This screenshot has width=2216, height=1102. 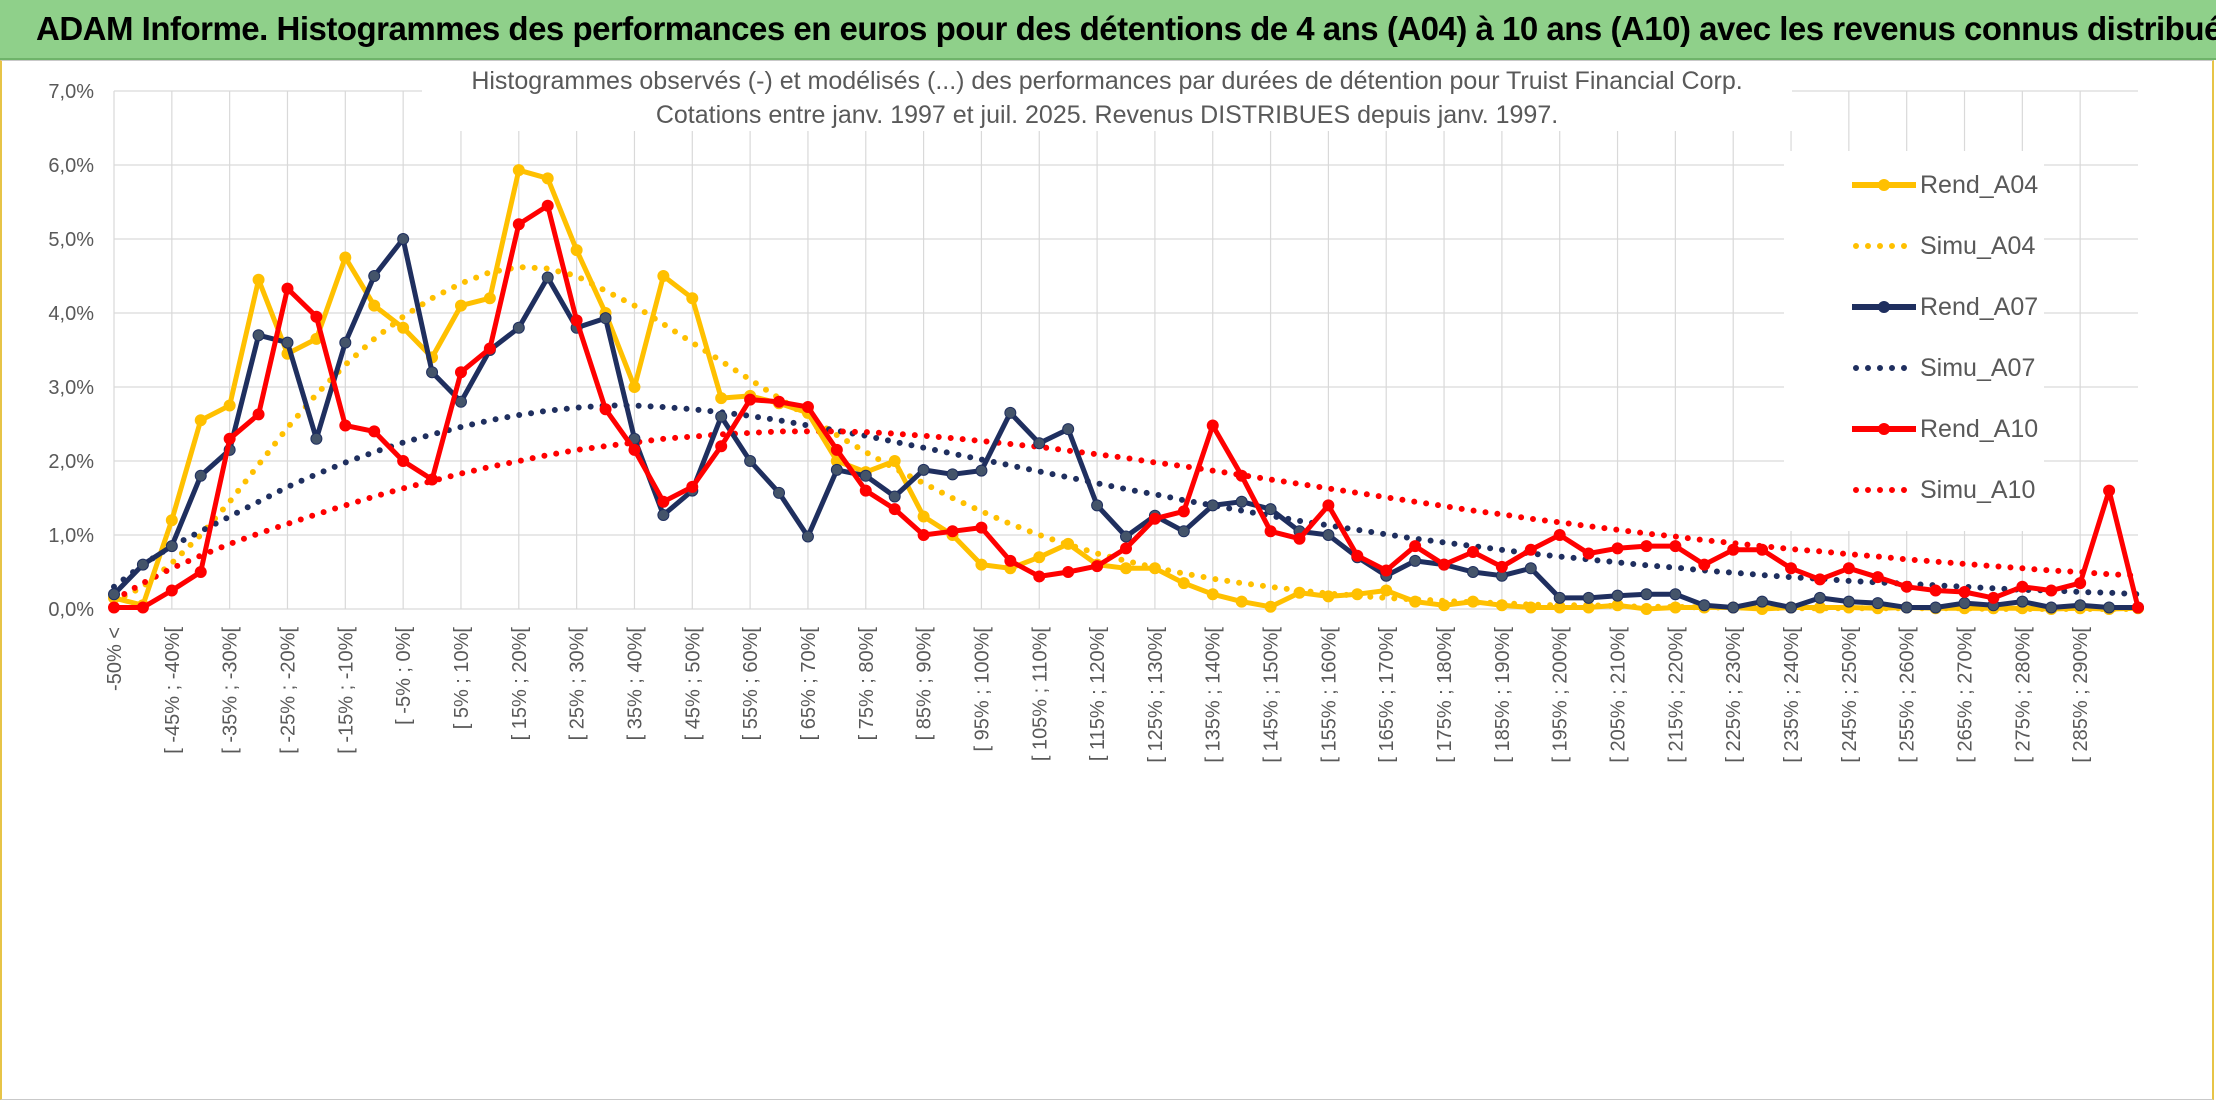 What do you see at coordinates (1792, 695) in the screenshot?
I see `x-tick-label: [ 235% ; 240%[` at bounding box center [1792, 695].